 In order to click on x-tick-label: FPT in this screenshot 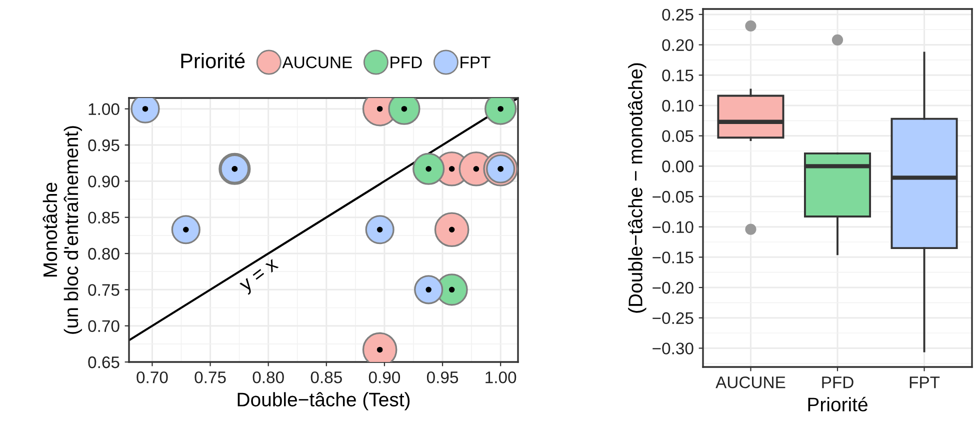, I will do `click(925, 382)`.